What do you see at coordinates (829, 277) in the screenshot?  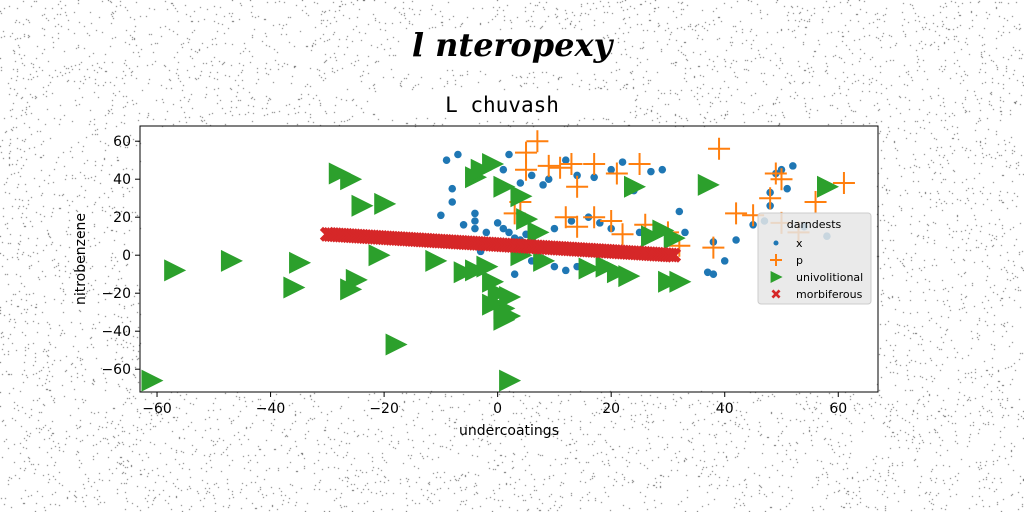 I see `legend-label-univolitional: univolitional` at bounding box center [829, 277].